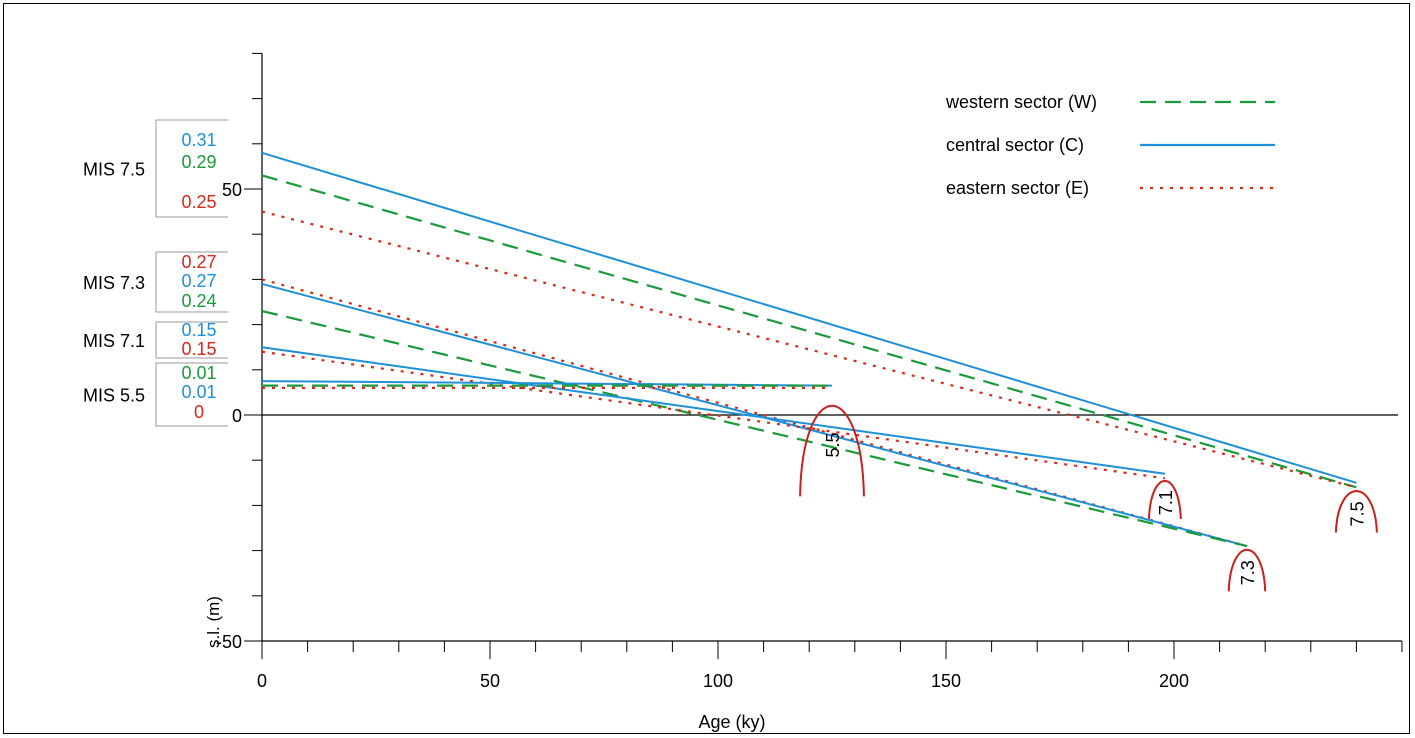  What do you see at coordinates (232, 190) in the screenshot?
I see `y-tick-label: 50` at bounding box center [232, 190].